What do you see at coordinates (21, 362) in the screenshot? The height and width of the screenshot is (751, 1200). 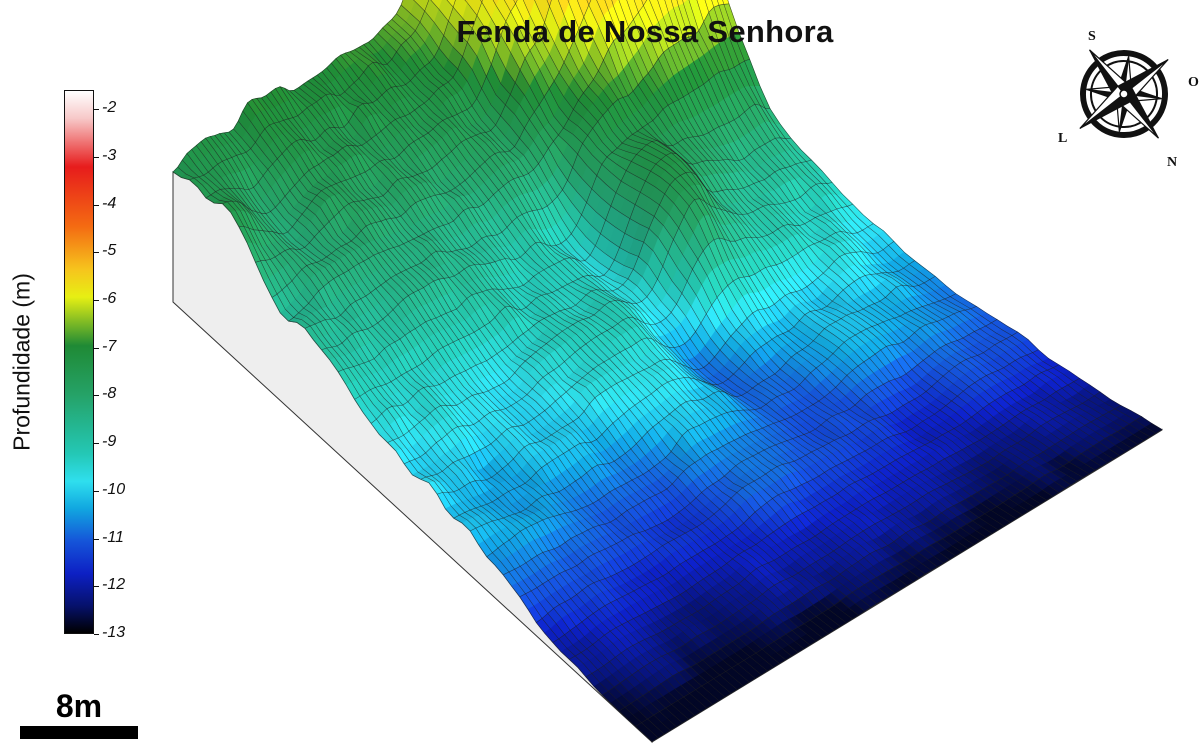 I see `colorbar-title: Profundidade (m)` at bounding box center [21, 362].